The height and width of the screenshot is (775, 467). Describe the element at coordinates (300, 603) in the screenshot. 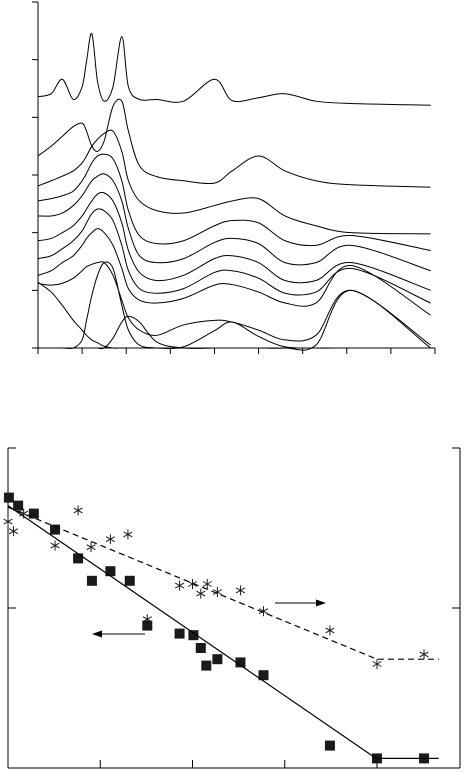

I see `right-arrow` at that location.